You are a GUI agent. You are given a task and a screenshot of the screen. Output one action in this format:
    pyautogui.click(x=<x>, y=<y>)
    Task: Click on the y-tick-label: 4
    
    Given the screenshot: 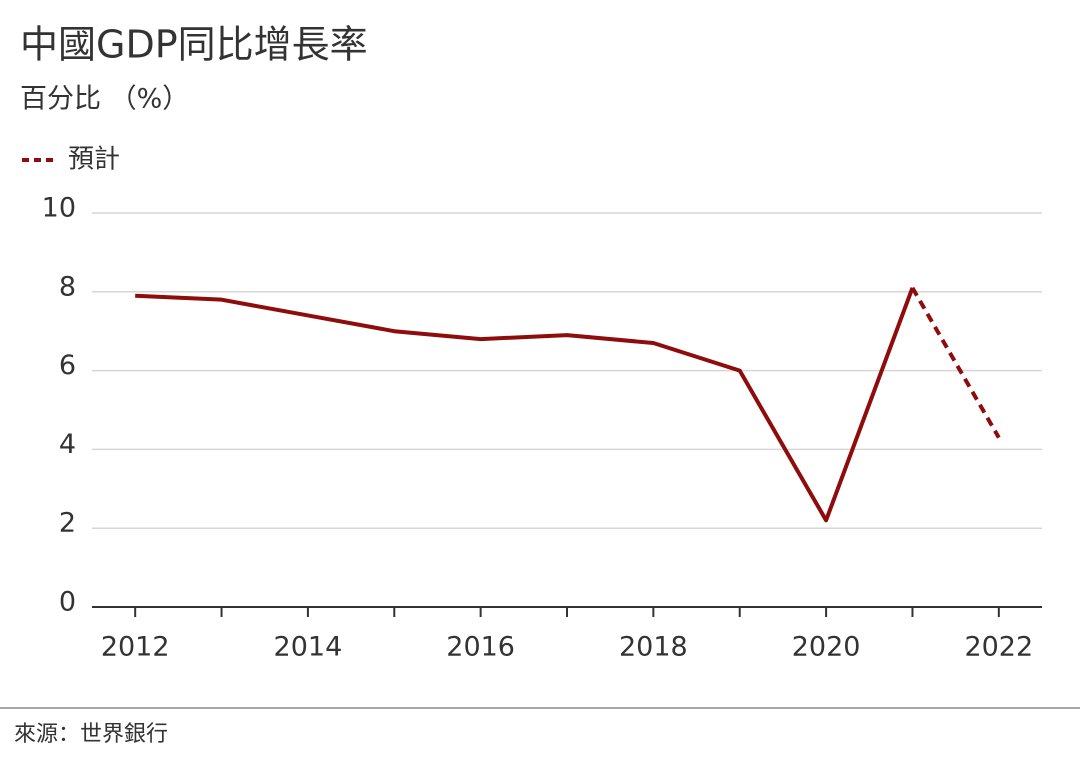 What is the action you would take?
    pyautogui.click(x=67, y=444)
    